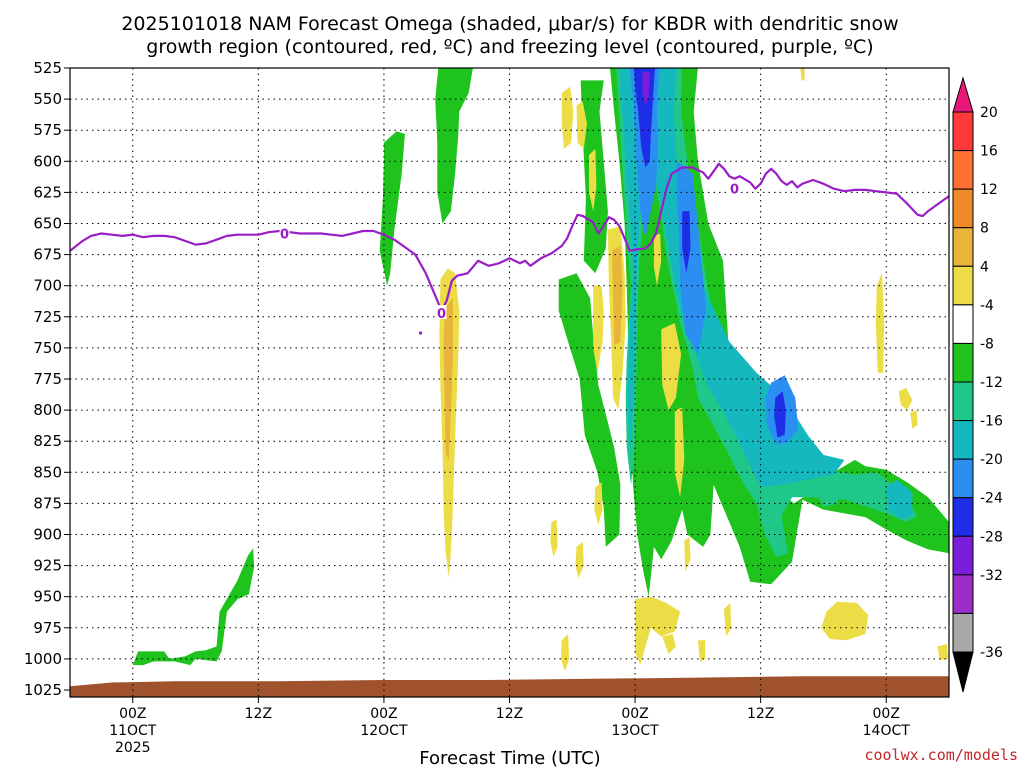 The height and width of the screenshot is (768, 1024). What do you see at coordinates (509, 714) in the screenshot?
I see `x-tick-label-3: 12Z` at bounding box center [509, 714].